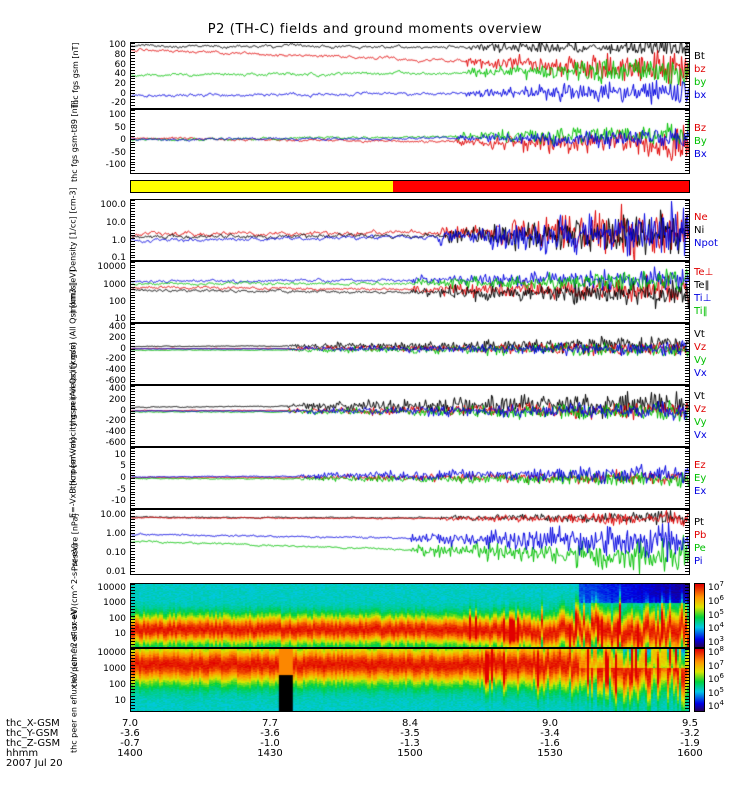 This screenshot has height=800, width=750. What do you see at coordinates (706, 230) in the screenshot?
I see `legend-density: Ne Ni Npot` at bounding box center [706, 230].